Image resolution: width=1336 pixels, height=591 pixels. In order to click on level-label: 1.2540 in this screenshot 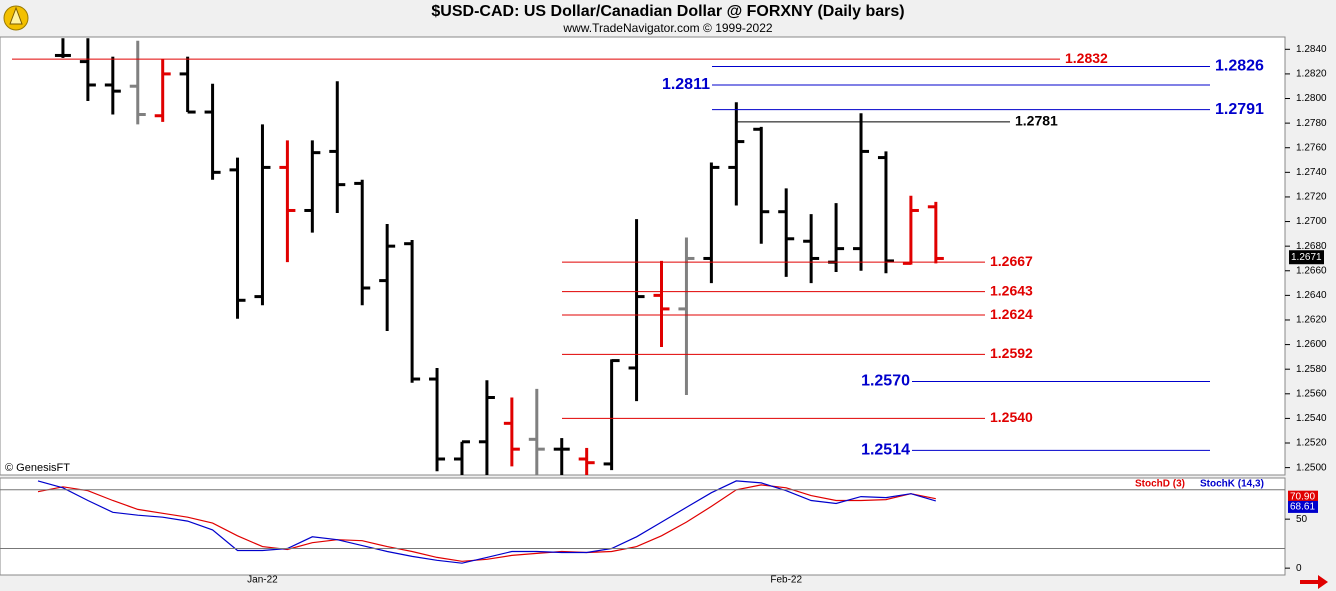, I will do `click(1011, 417)`.